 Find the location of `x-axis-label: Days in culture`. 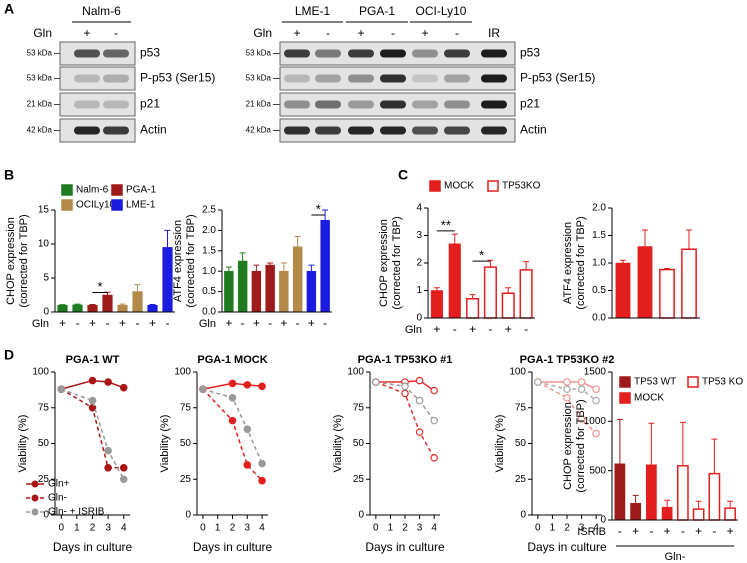

x-axis-label: Days in culture is located at coordinates (93, 547).